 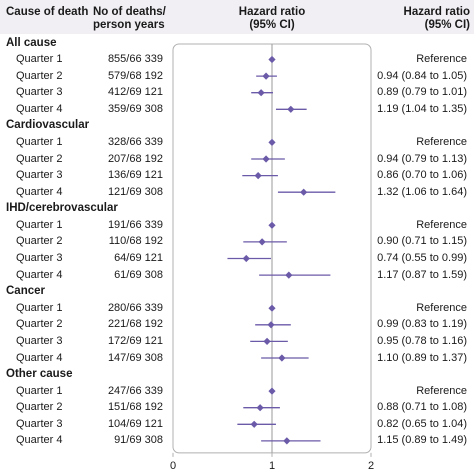 What do you see at coordinates (371, 466) in the screenshot?
I see `x-tick-label: 2` at bounding box center [371, 466].